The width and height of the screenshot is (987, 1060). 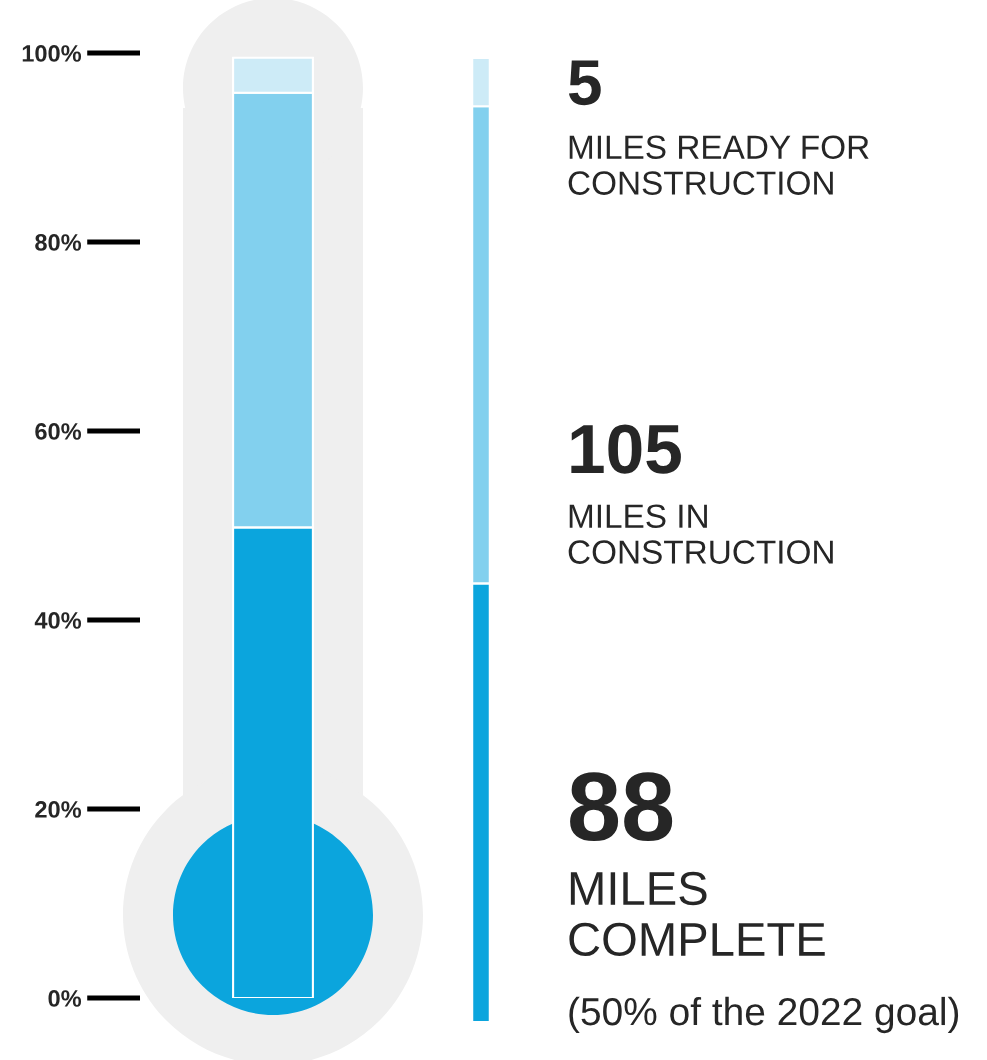 What do you see at coordinates (700, 534) in the screenshot?
I see `text: MILES IN CONSTRUCTION` at bounding box center [700, 534].